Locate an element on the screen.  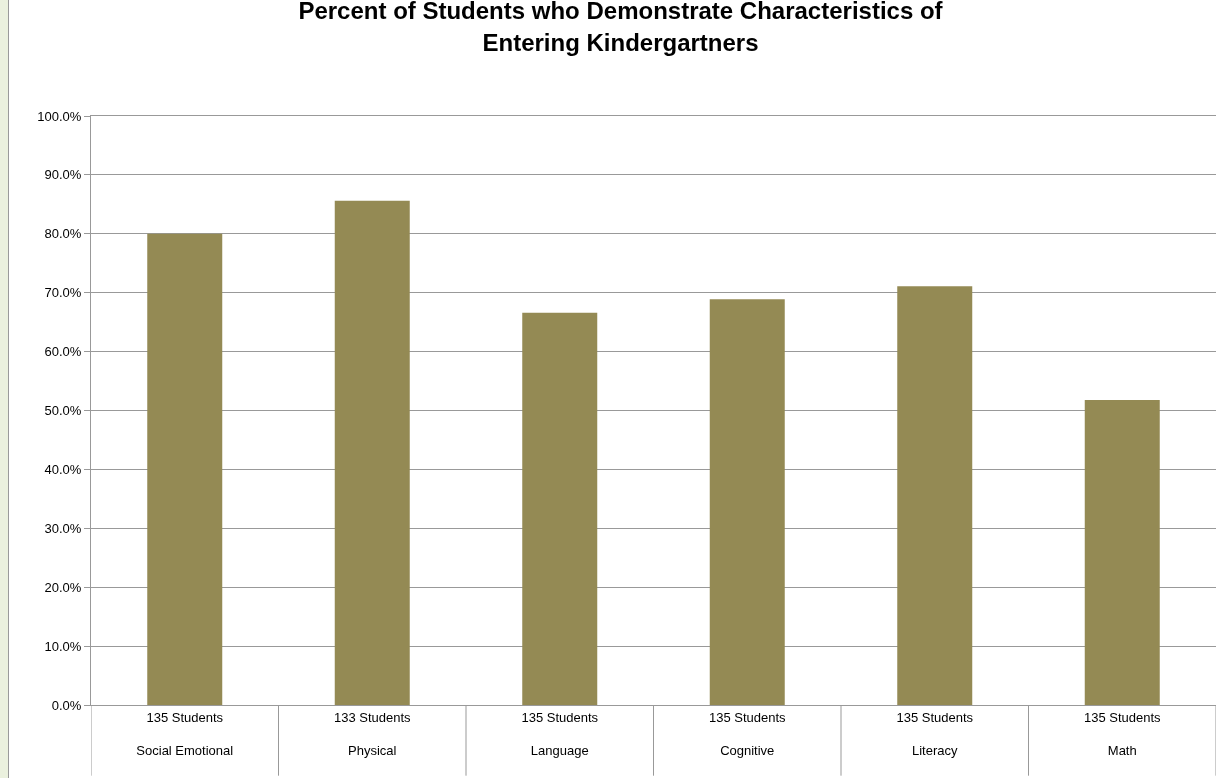
y-tick-label: 40.0% is located at coordinates (63, 469).